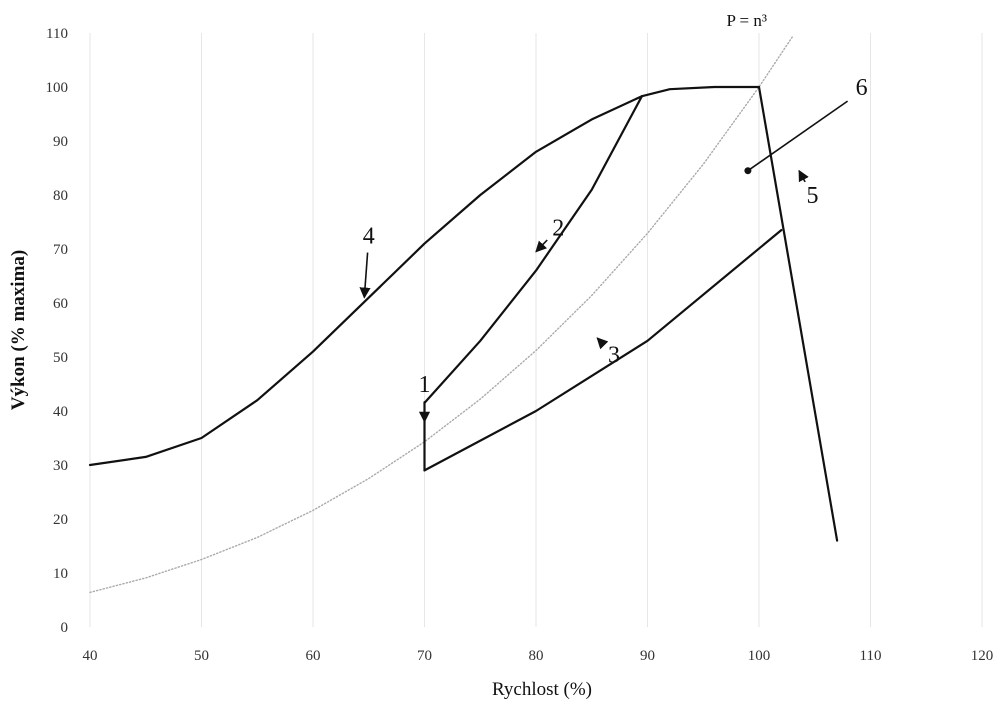  Describe the element at coordinates (18, 330) in the screenshot. I see `y-axis-title: Výkon (% maxima)` at that location.